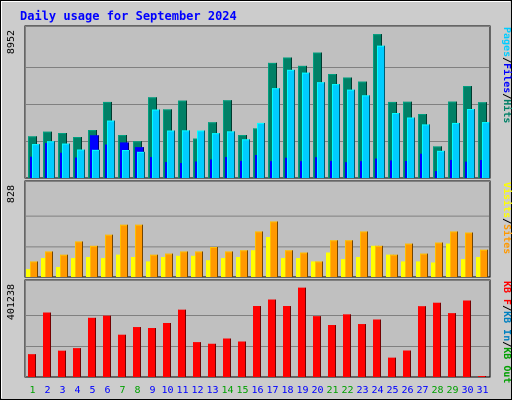  What do you see at coordinates (77, 390) in the screenshot?
I see `x-tick-label: 4` at bounding box center [77, 390].